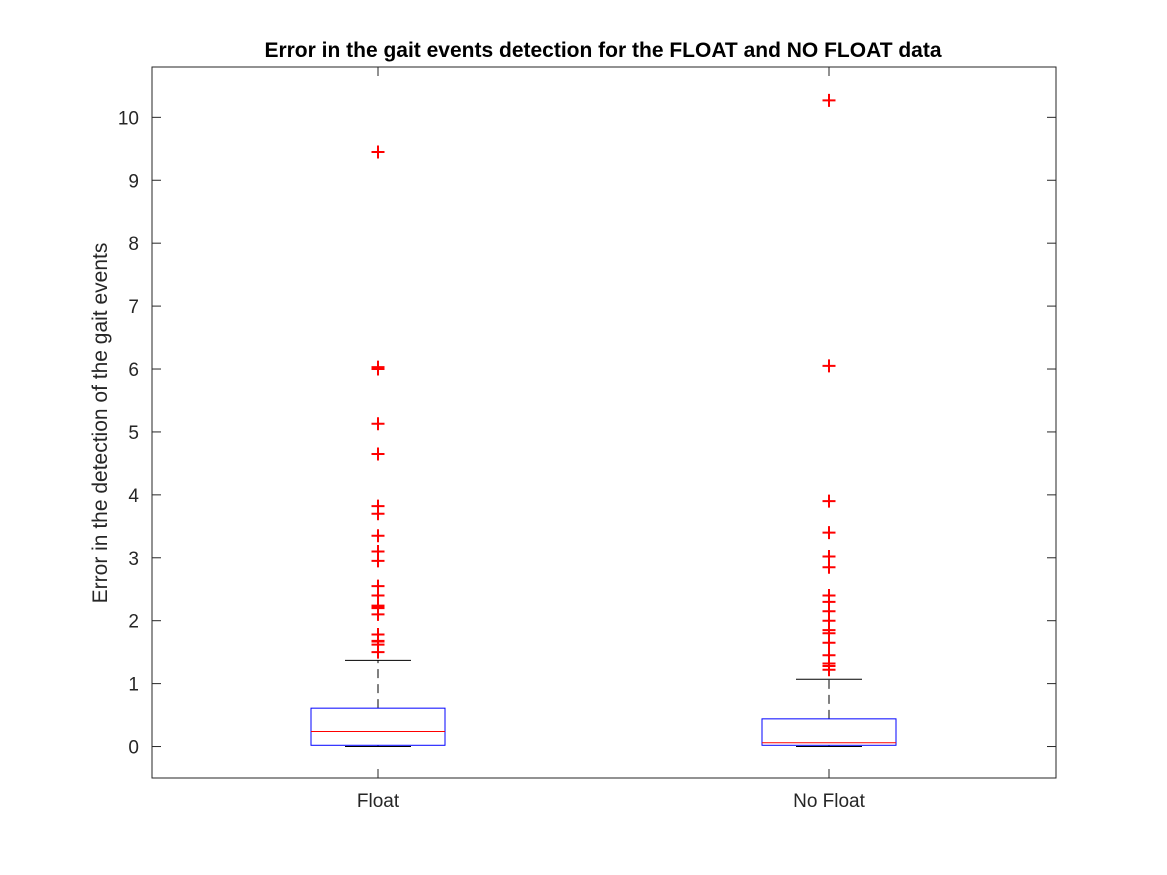 The height and width of the screenshot is (875, 1167). What do you see at coordinates (133, 685) in the screenshot?
I see `y-tick-label: 1` at bounding box center [133, 685].